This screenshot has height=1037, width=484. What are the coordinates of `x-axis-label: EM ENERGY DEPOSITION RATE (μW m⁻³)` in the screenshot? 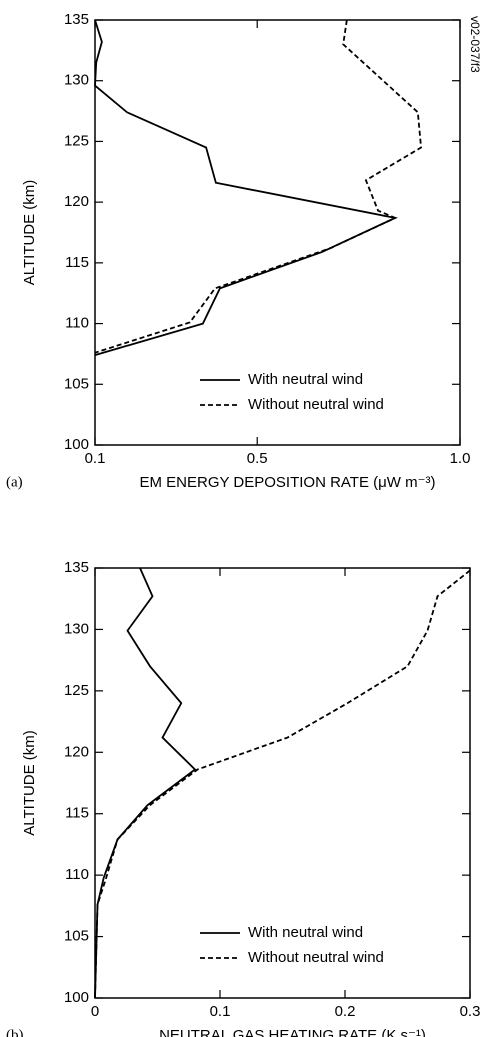 It's located at (287, 482).